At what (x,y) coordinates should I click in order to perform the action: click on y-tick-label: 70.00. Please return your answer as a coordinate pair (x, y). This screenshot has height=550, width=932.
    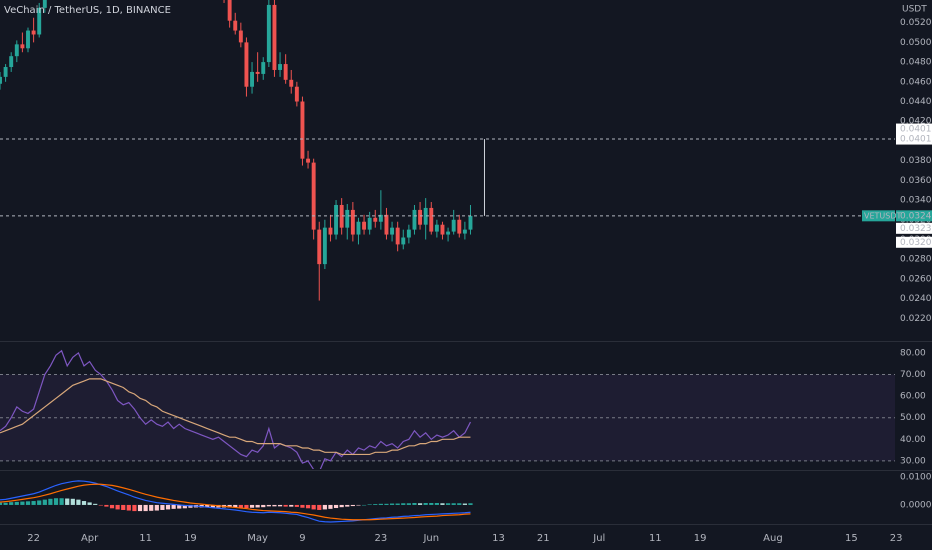
    Looking at the image, I should click on (913, 375).